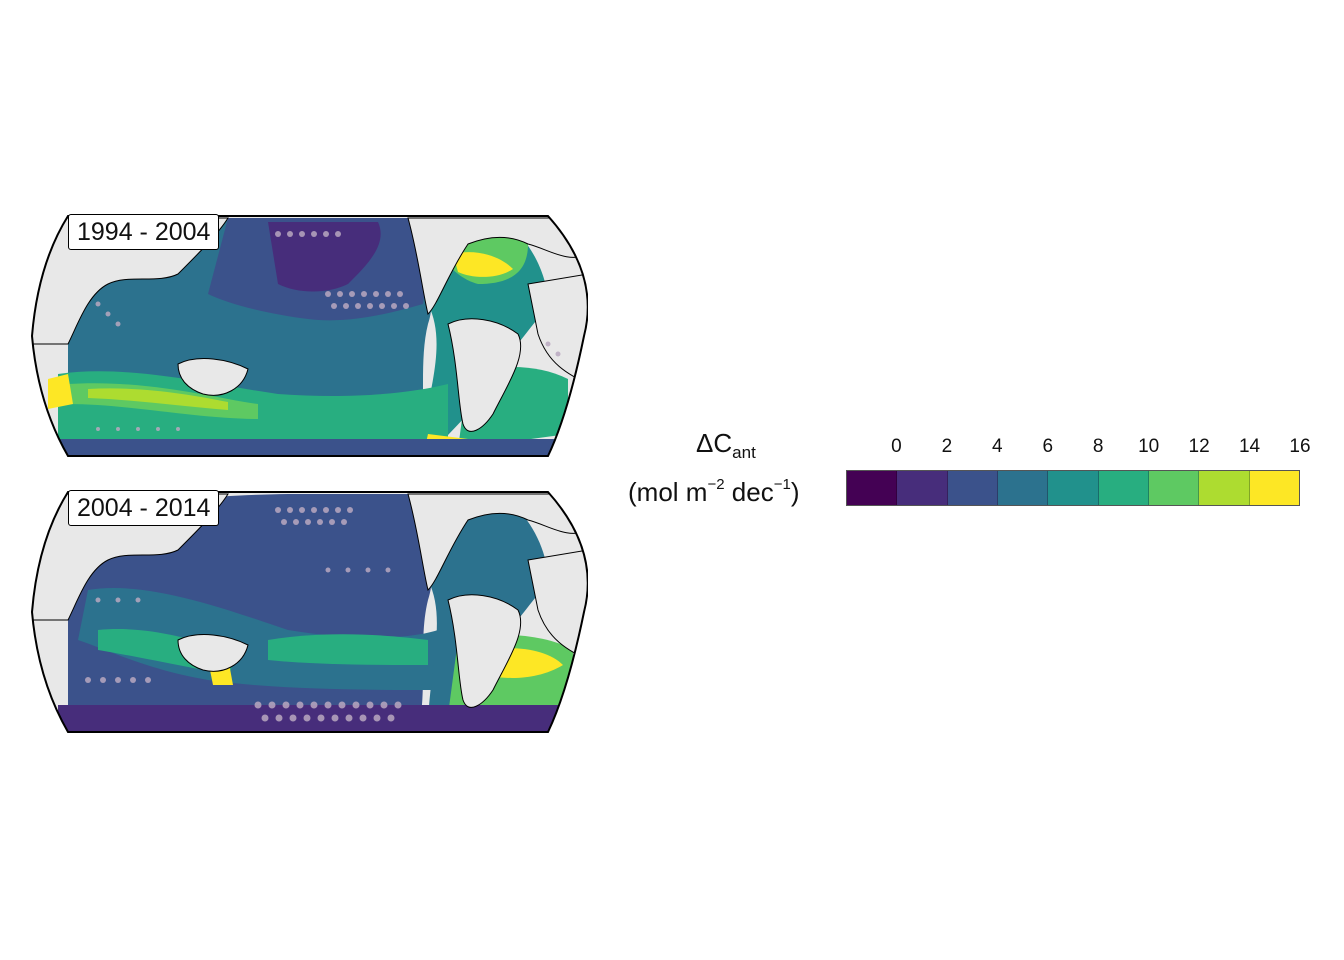 The width and height of the screenshot is (1344, 960). Describe the element at coordinates (782, 484) in the screenshot. I see `legend-unit-exp2: −1` at that location.